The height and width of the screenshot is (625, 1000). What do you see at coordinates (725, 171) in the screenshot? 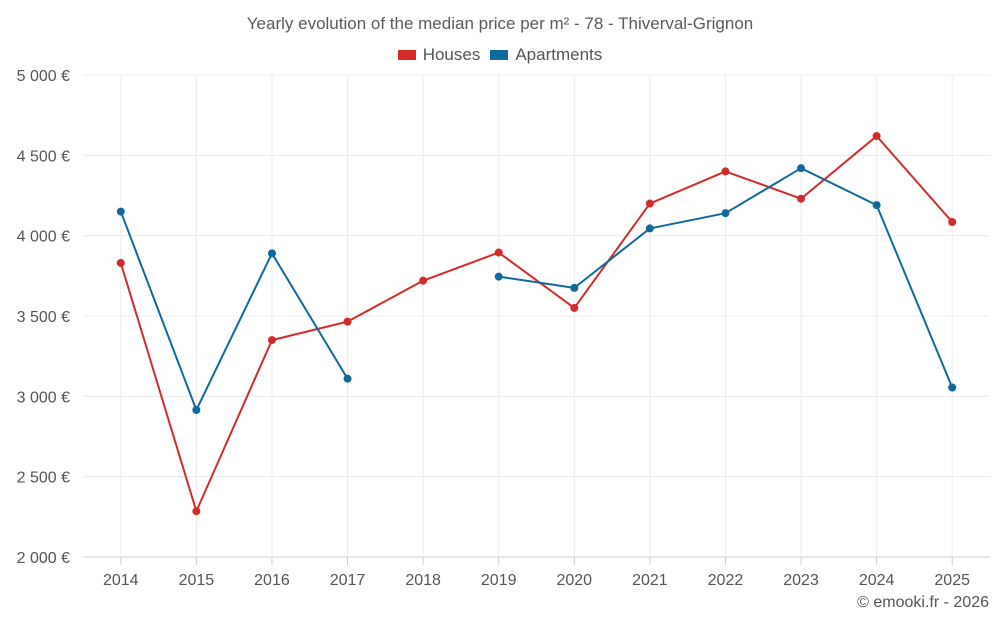
I see `data-point-houses-2022` at bounding box center [725, 171].